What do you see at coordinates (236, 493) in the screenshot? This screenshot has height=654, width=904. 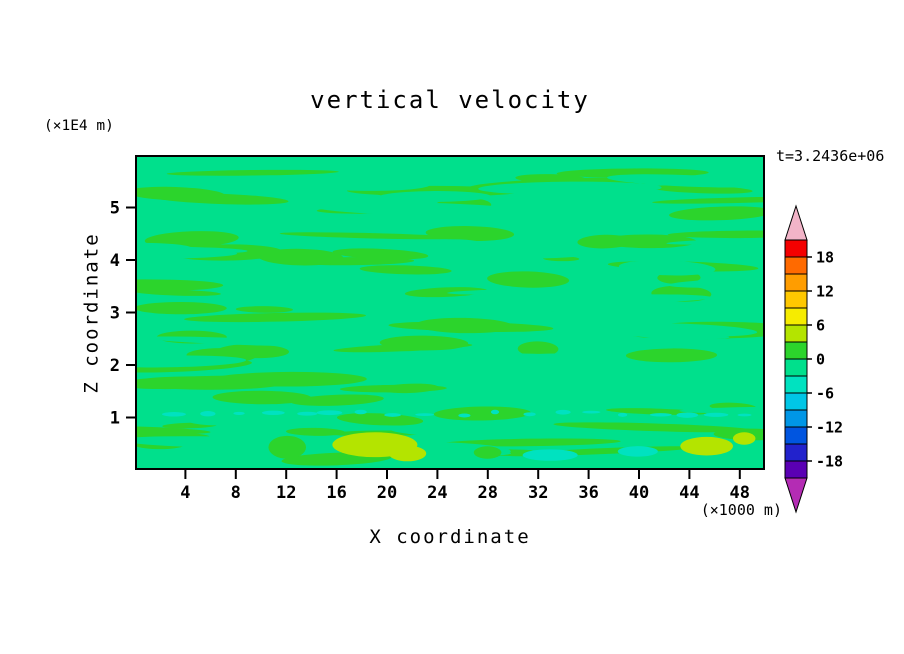 I see `x-tick-label: 8` at bounding box center [236, 493].